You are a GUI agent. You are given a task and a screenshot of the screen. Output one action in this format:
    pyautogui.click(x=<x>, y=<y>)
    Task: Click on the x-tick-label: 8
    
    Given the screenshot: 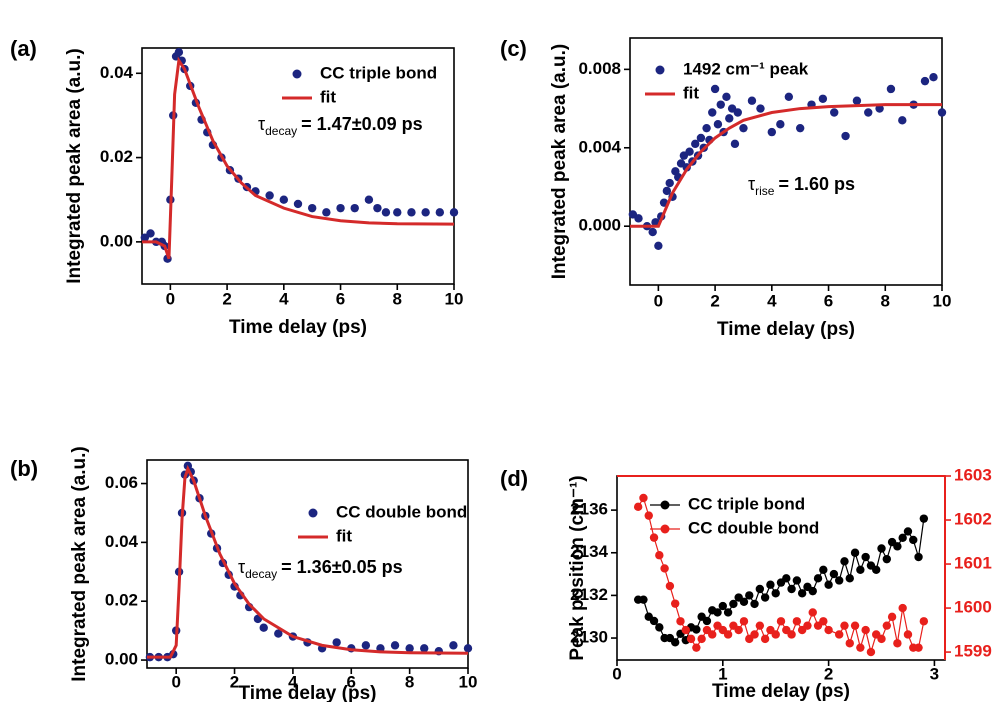 What is the action you would take?
    pyautogui.click(x=885, y=300)
    